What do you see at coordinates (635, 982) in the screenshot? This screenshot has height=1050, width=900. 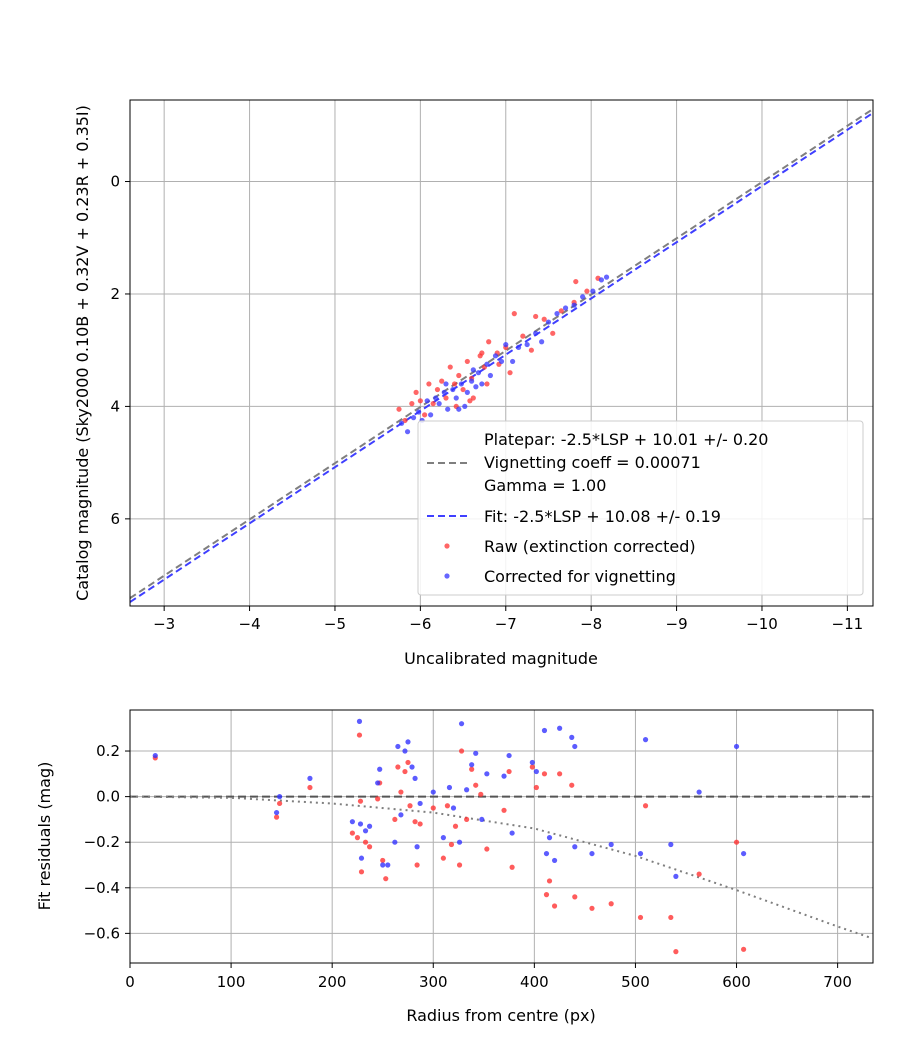 I see `bottom-x-tick-label: 500` at bounding box center [635, 982].